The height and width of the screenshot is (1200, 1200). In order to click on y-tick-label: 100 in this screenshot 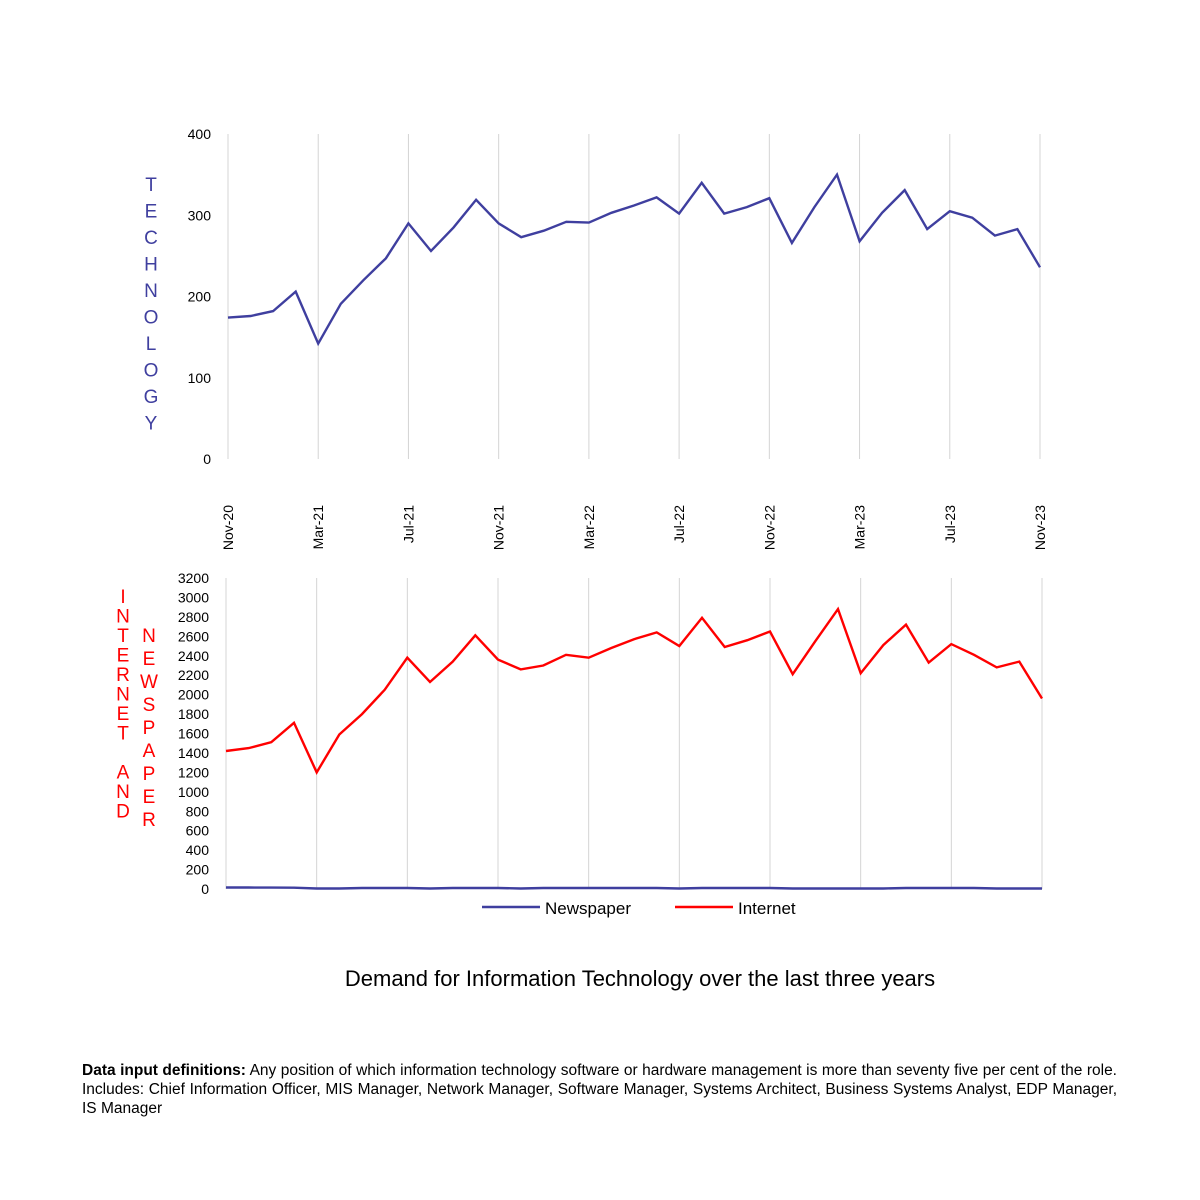, I will do `click(200, 378)`.